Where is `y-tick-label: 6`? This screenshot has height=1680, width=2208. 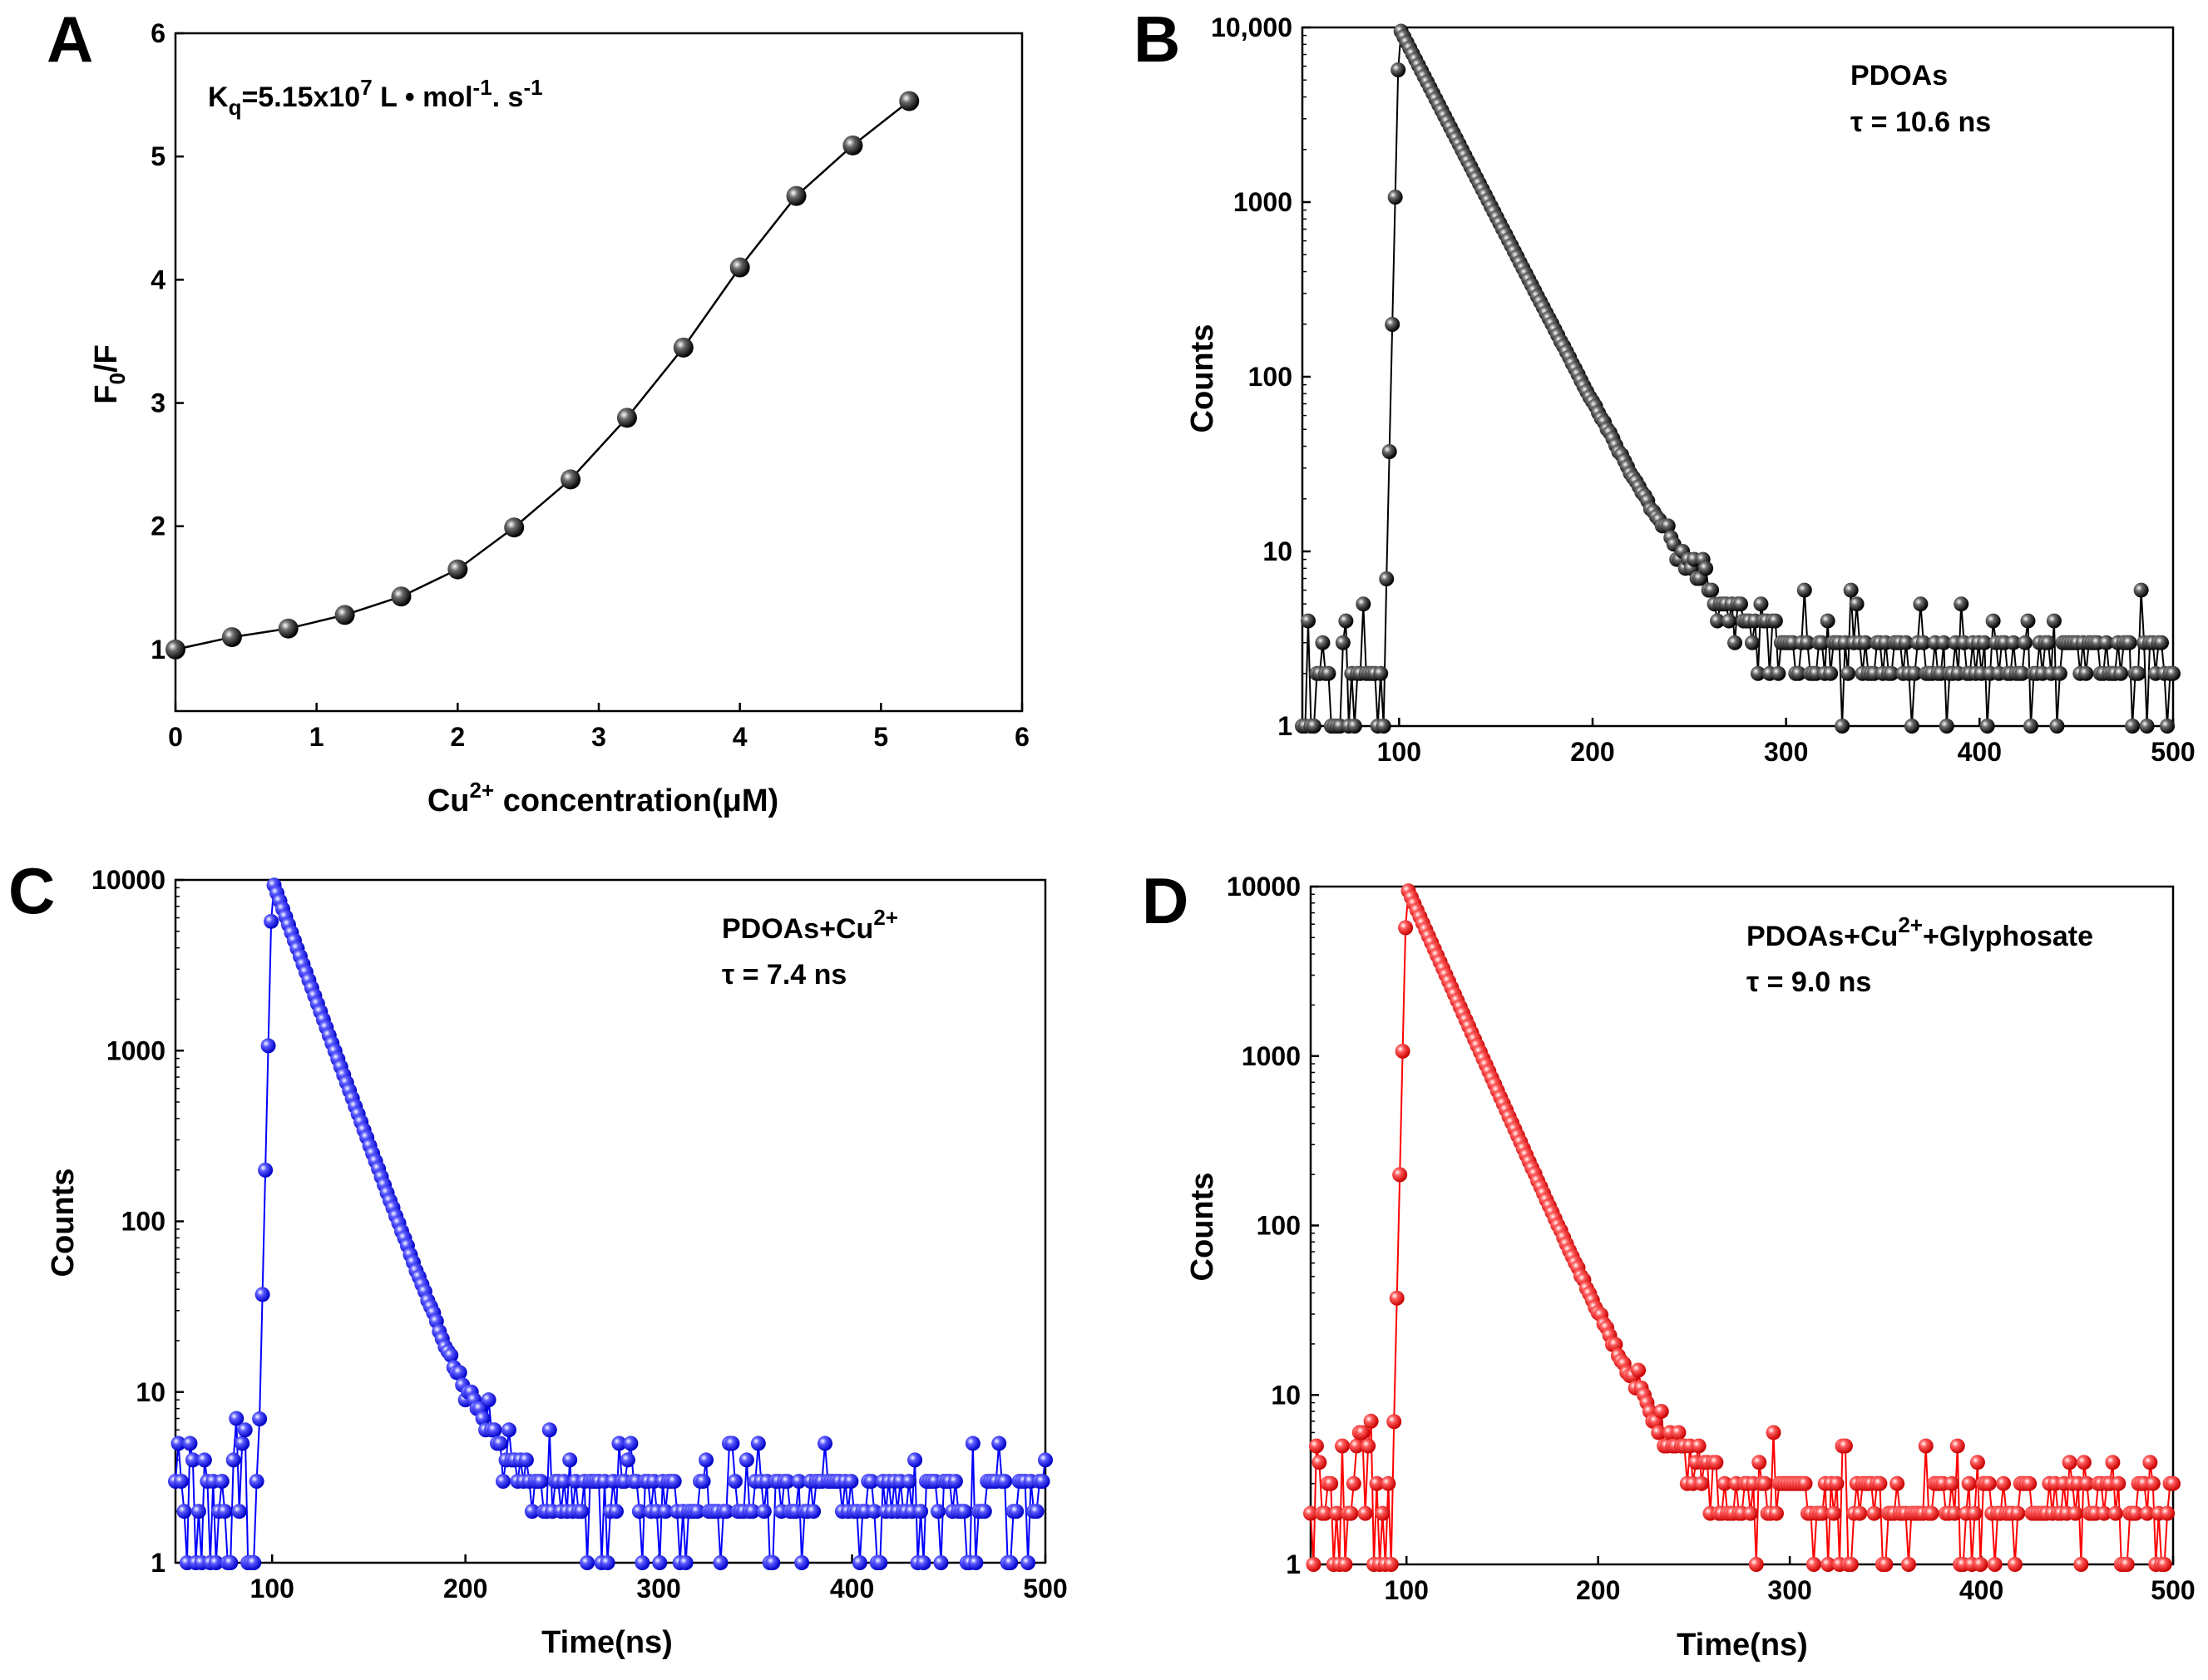 y-tick-label: 6 is located at coordinates (158, 33).